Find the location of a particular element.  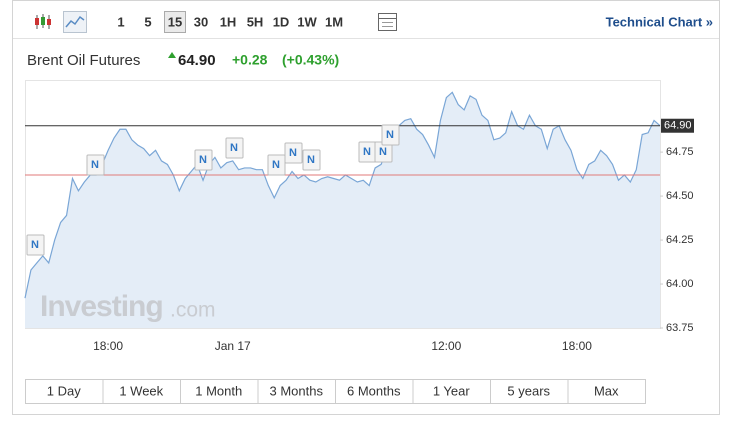

last-price-tag is located at coordinates (677, 125).